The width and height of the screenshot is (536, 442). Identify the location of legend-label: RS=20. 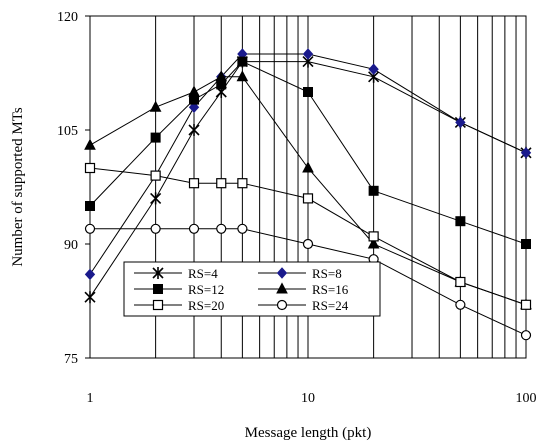
(206, 305).